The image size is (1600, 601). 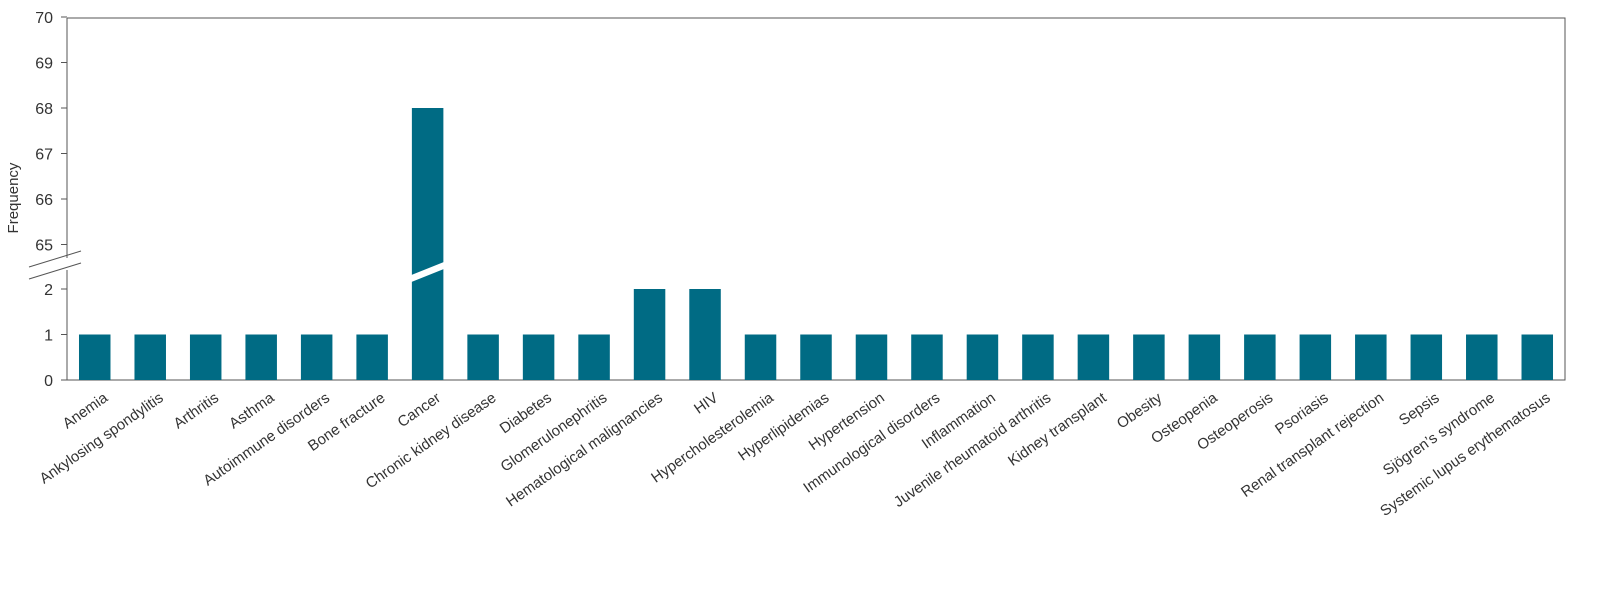 What do you see at coordinates (48, 381) in the screenshot?
I see `y-tick-label: 0` at bounding box center [48, 381].